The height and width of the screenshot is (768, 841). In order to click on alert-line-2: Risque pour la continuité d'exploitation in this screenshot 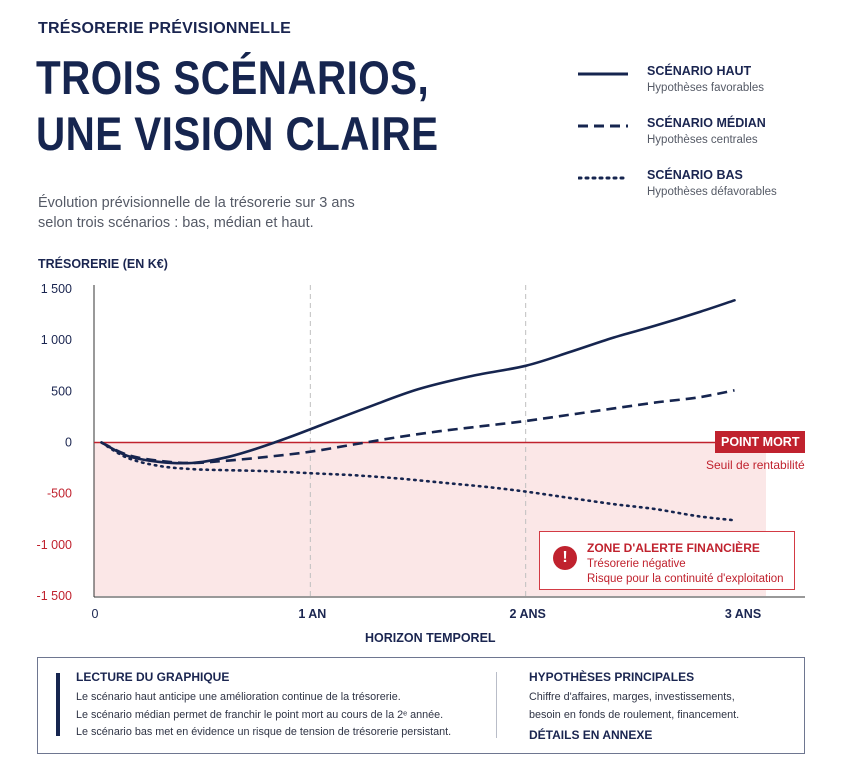, I will do `click(685, 579)`.